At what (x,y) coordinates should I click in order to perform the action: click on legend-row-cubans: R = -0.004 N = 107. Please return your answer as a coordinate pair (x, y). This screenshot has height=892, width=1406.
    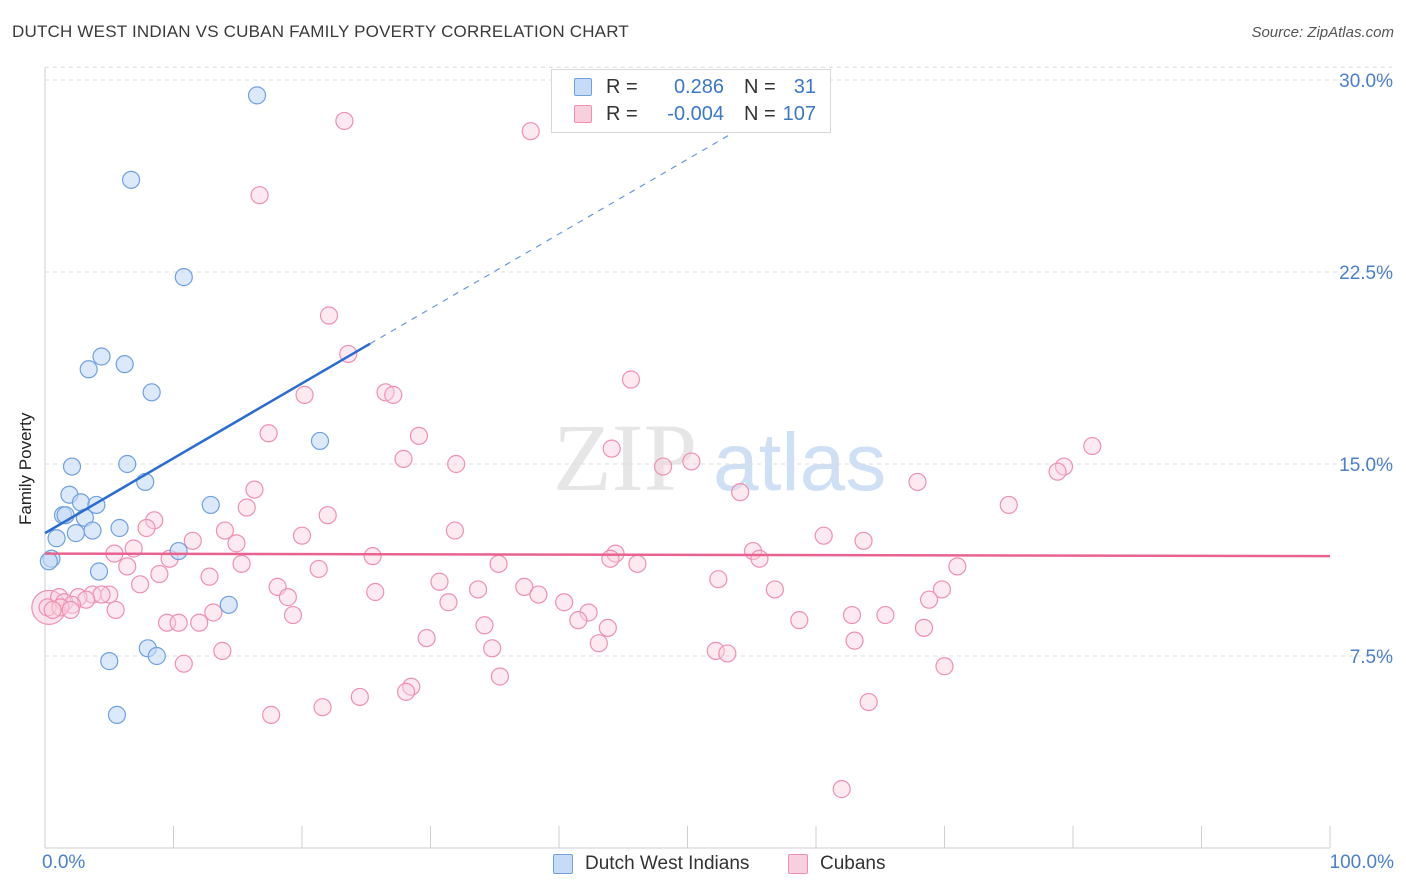
    Looking at the image, I should click on (695, 114).